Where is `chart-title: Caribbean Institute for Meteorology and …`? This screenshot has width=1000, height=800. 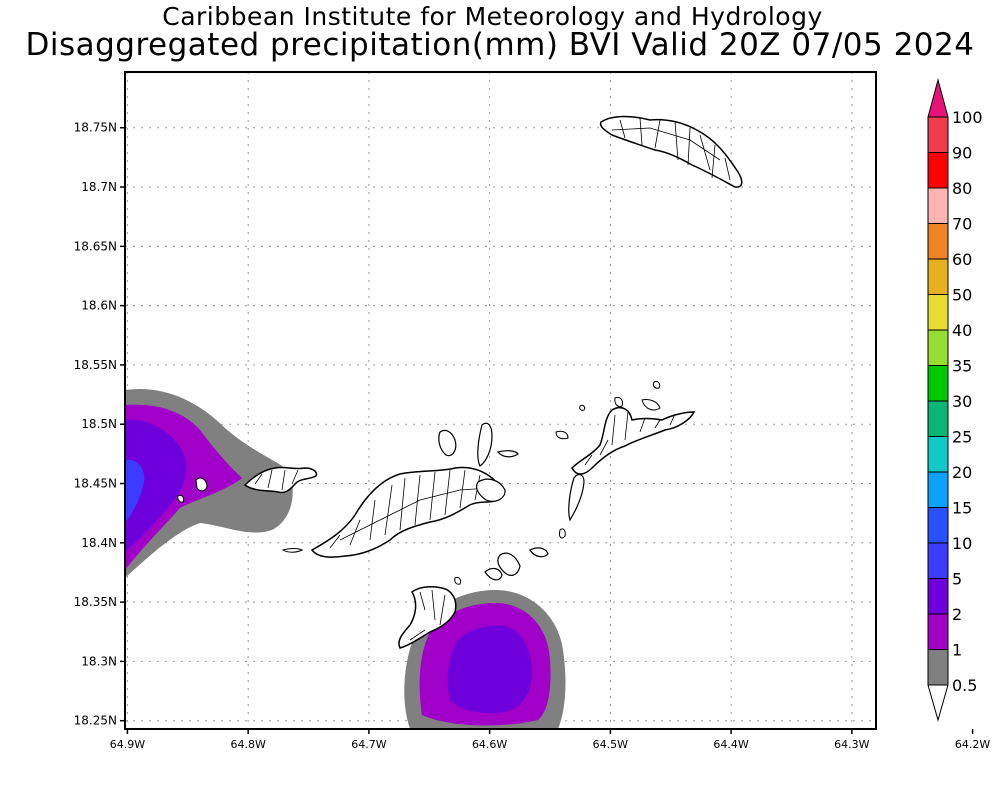
chart-title: Caribbean Institute for Meteorology and … is located at coordinates (492, 16).